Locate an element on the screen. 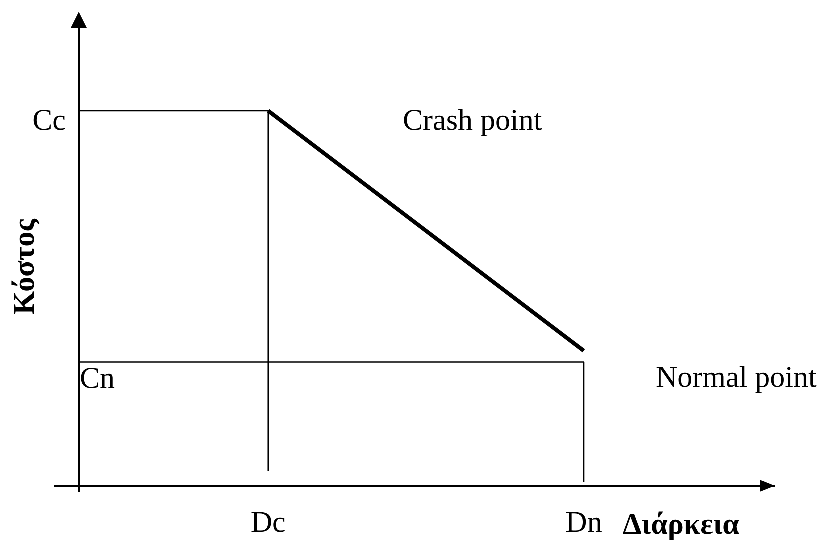 This screenshot has height=543, width=835. text: Normal point is located at coordinates (737, 377).